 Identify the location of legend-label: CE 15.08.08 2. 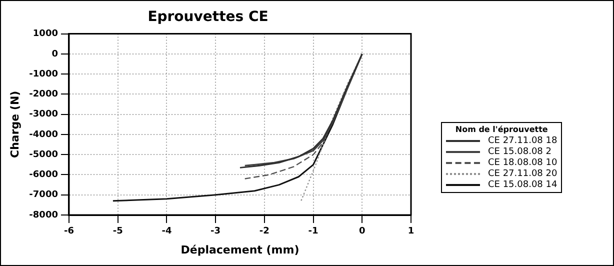
(520, 151).